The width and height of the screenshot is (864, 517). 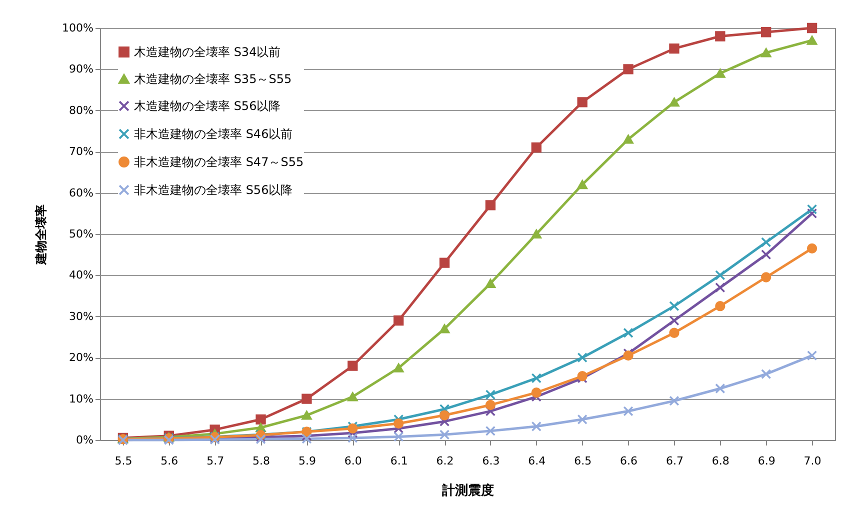 I want to click on y-tick-label: 100%, so click(x=78, y=28).